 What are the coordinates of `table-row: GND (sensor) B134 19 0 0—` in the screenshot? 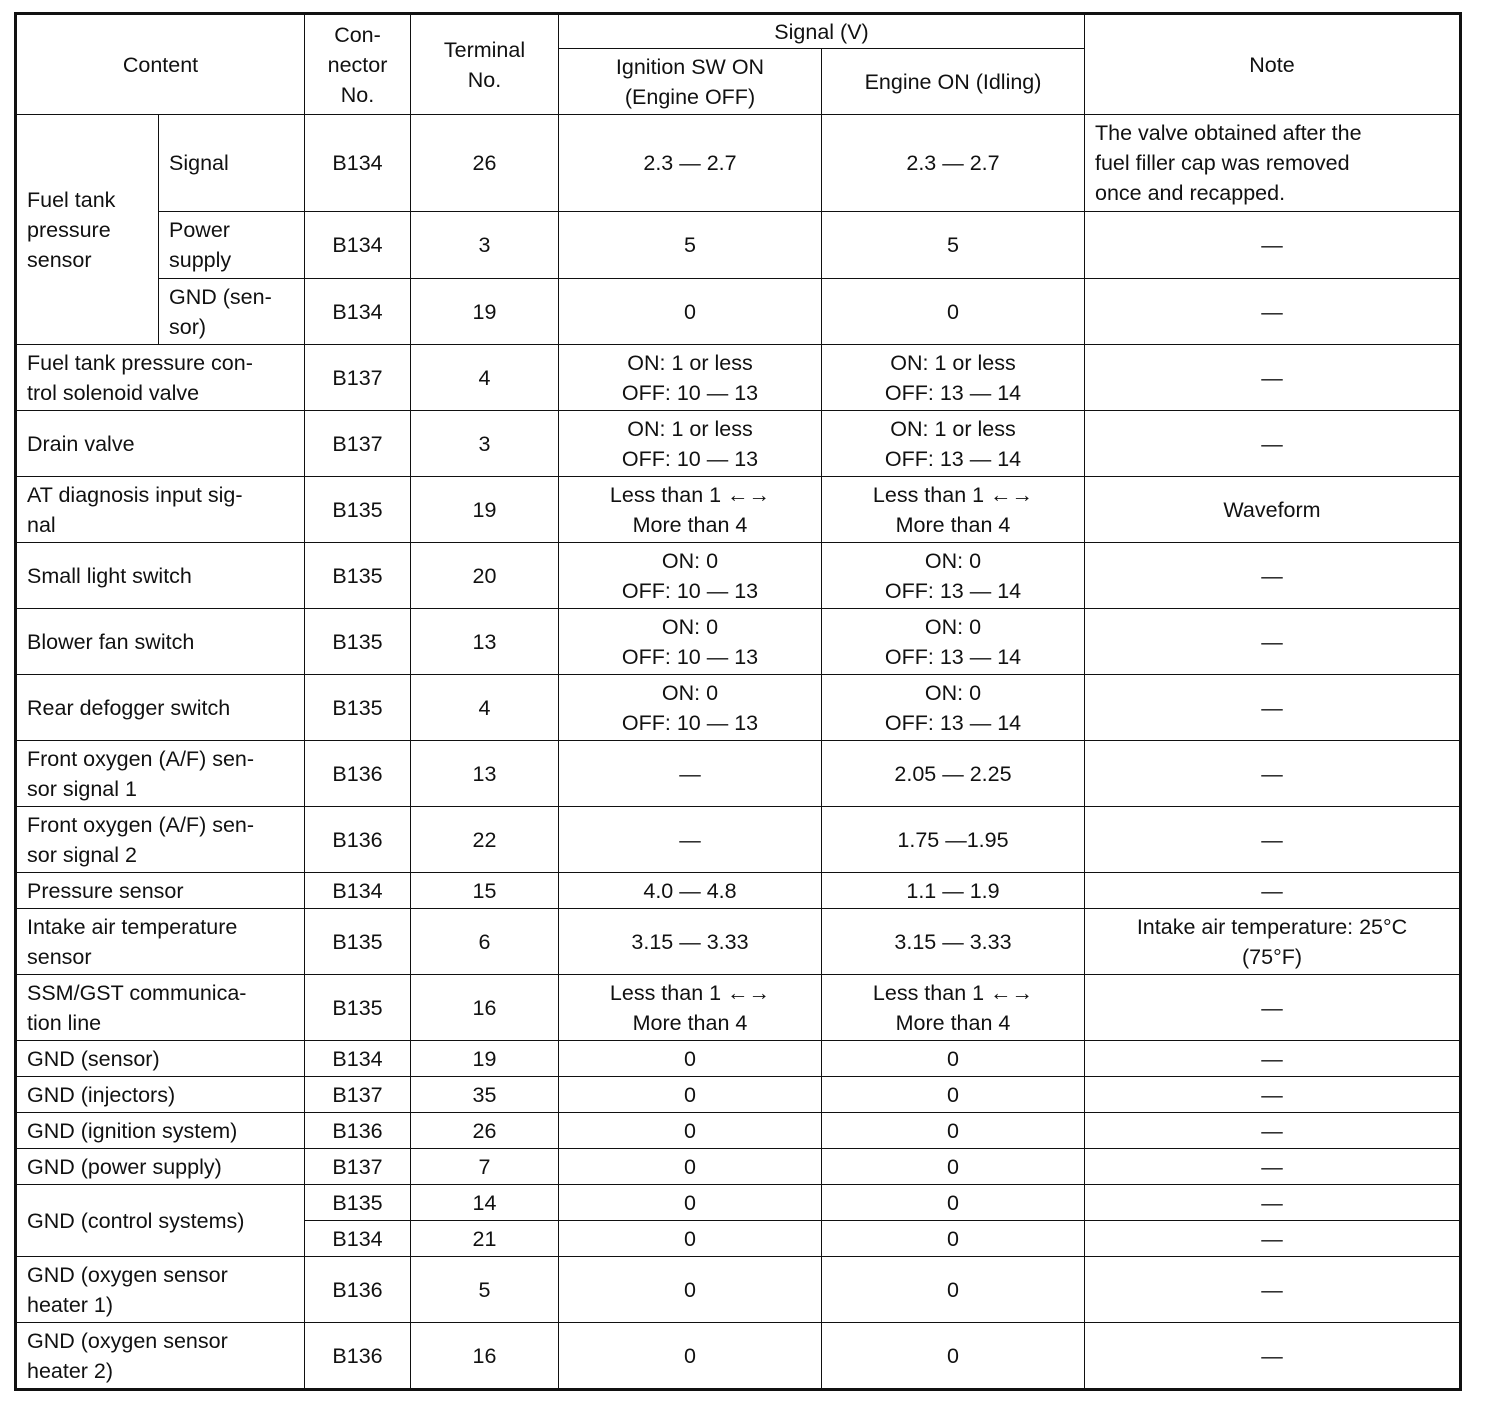 It's located at (738, 1058).